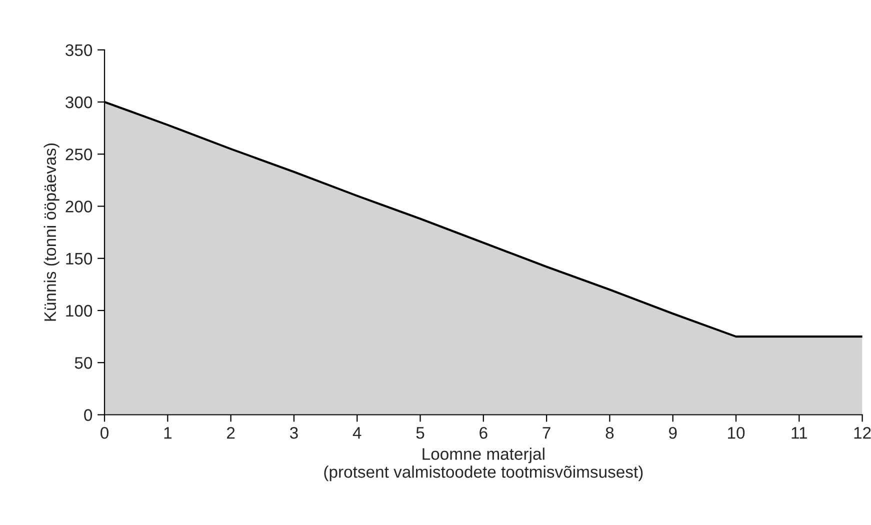 Image resolution: width=871 pixels, height=525 pixels. What do you see at coordinates (79, 310) in the screenshot?
I see `y-tick-label: 100` at bounding box center [79, 310].